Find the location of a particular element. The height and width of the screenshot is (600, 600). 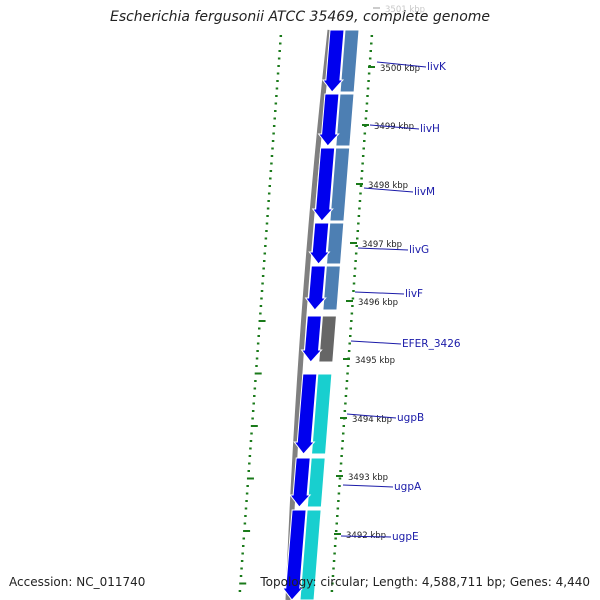

accession-label: Accession: NC_011740 is located at coordinates (77, 582).